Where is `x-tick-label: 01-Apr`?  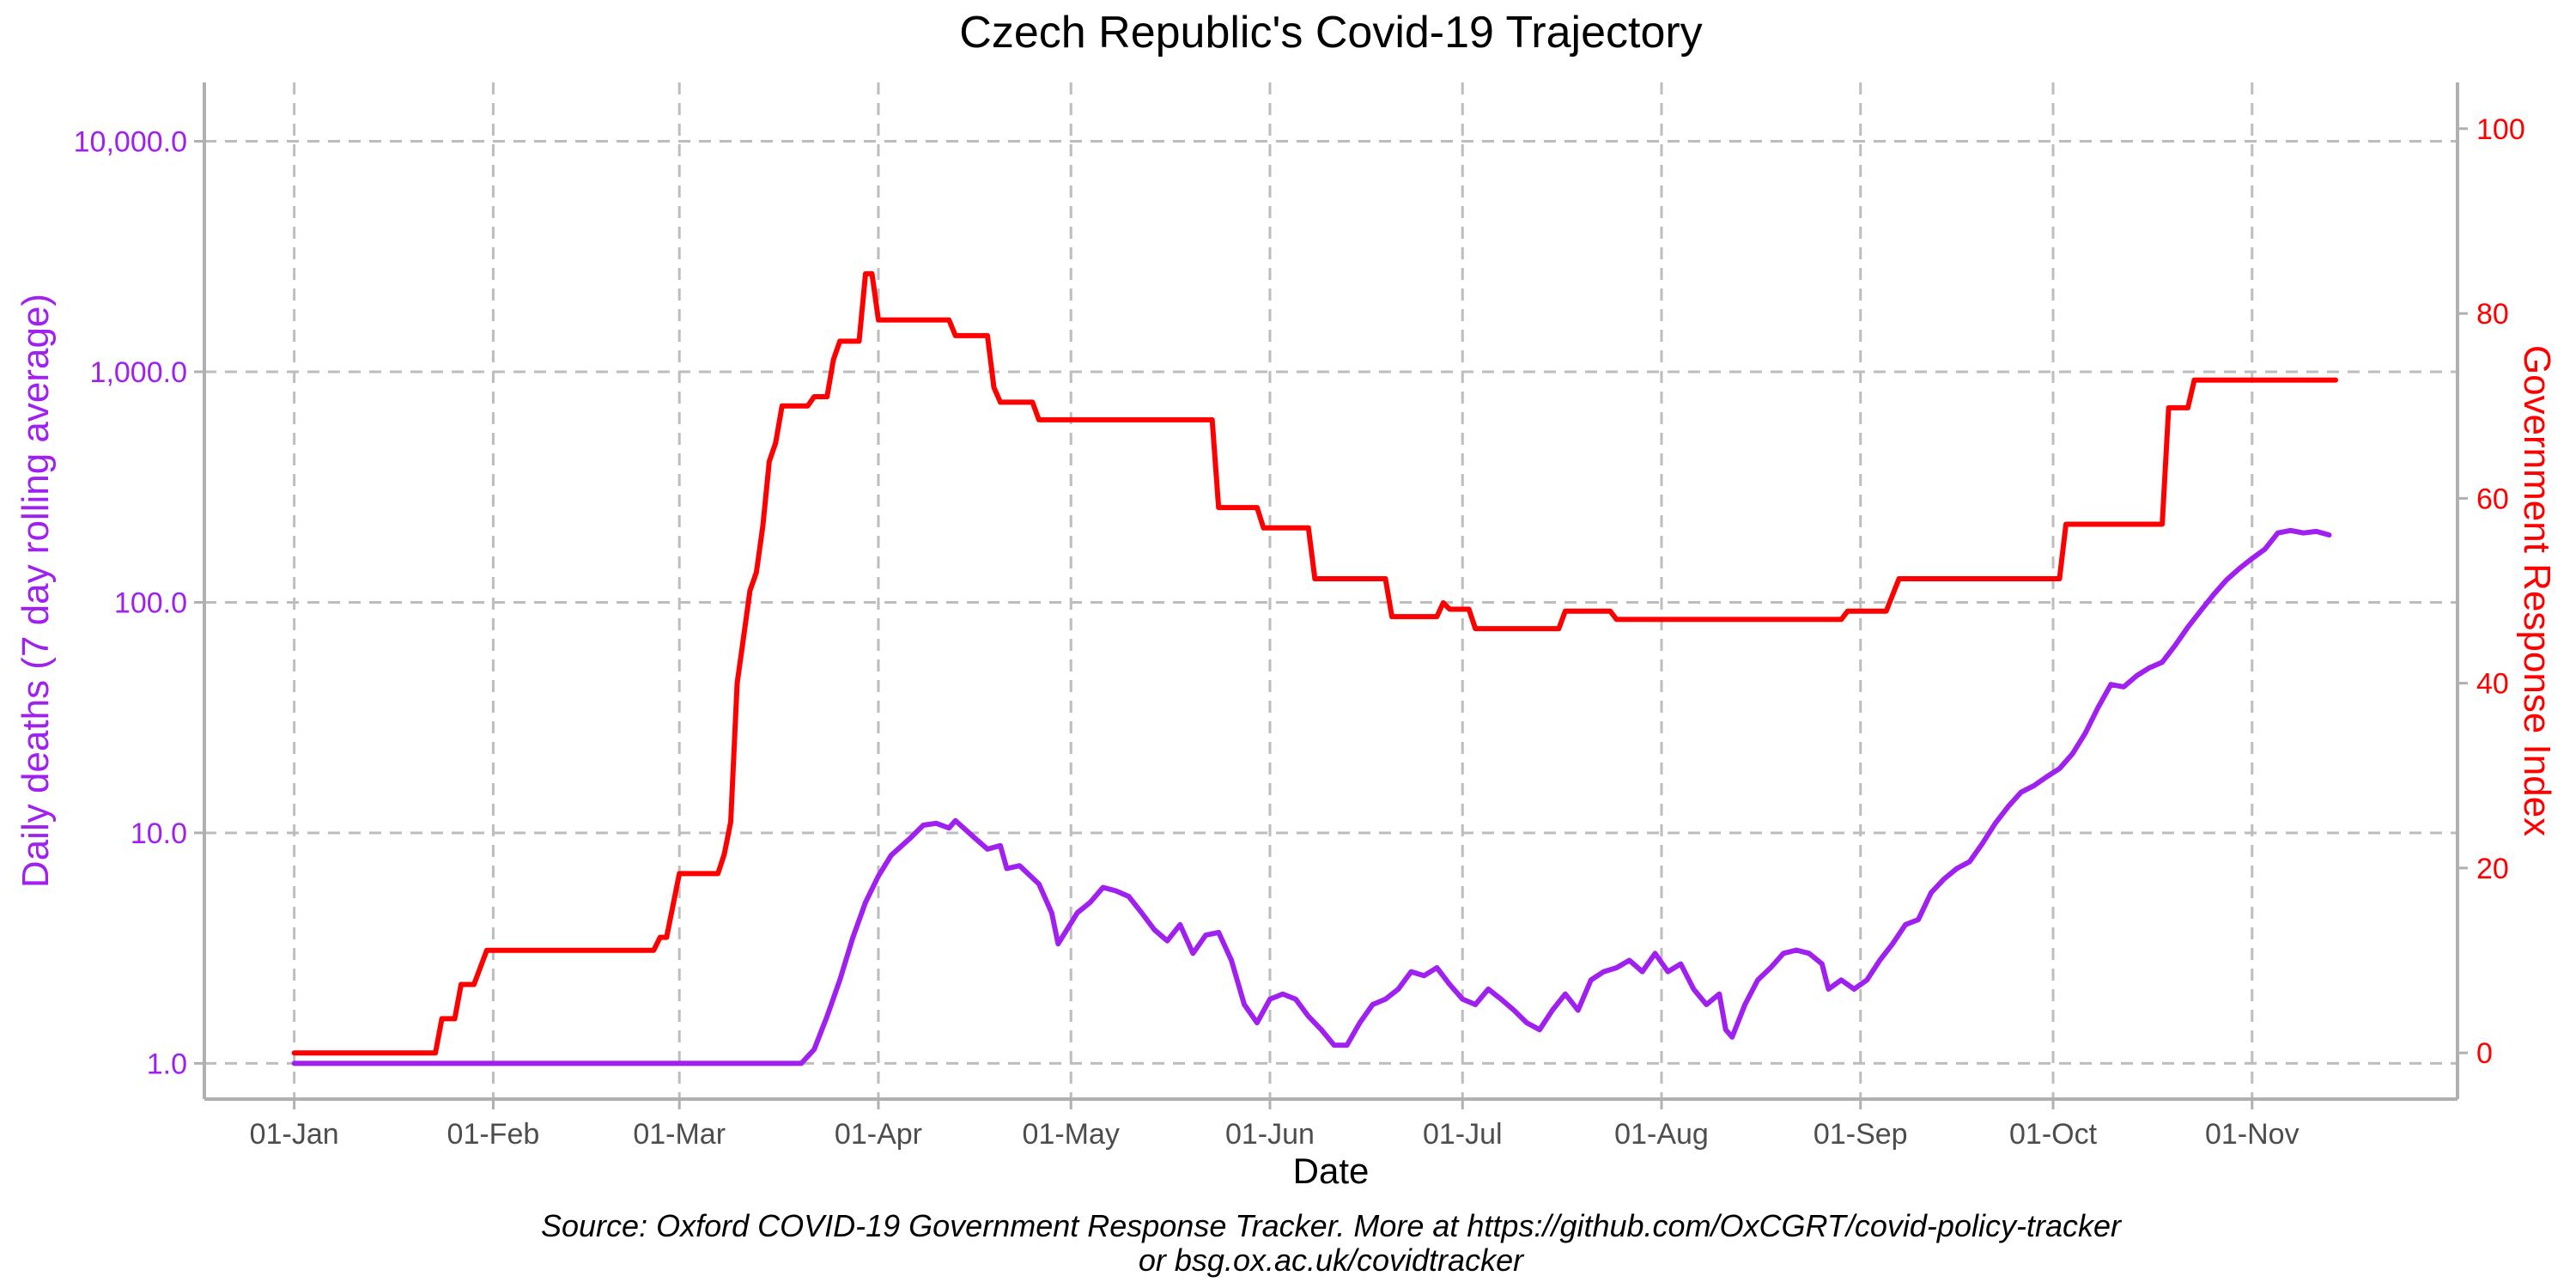
x-tick-label: 01-Apr is located at coordinates (878, 1134).